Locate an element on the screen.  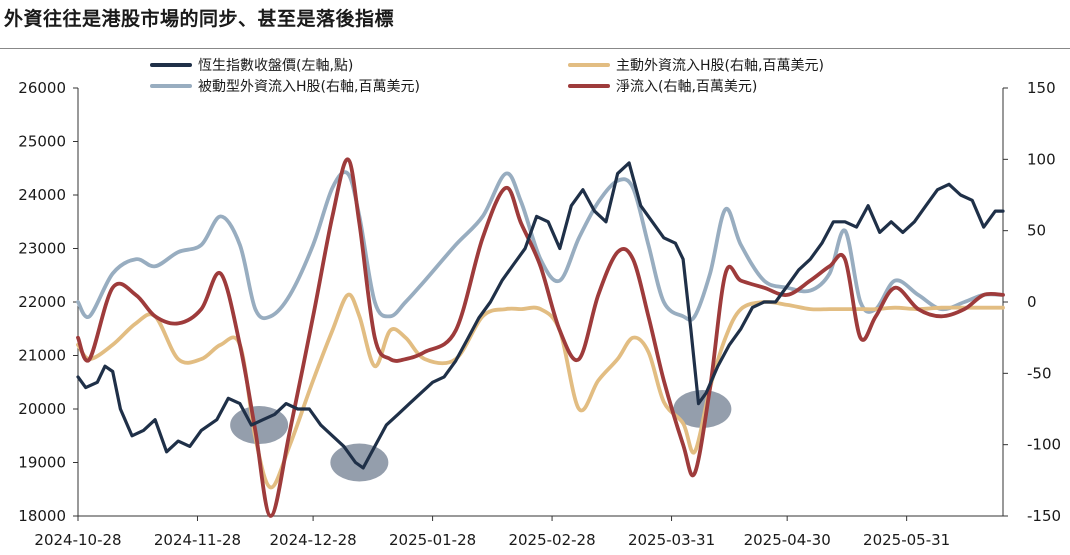
y-right-tick-label: -150 is located at coordinates (1044, 516).